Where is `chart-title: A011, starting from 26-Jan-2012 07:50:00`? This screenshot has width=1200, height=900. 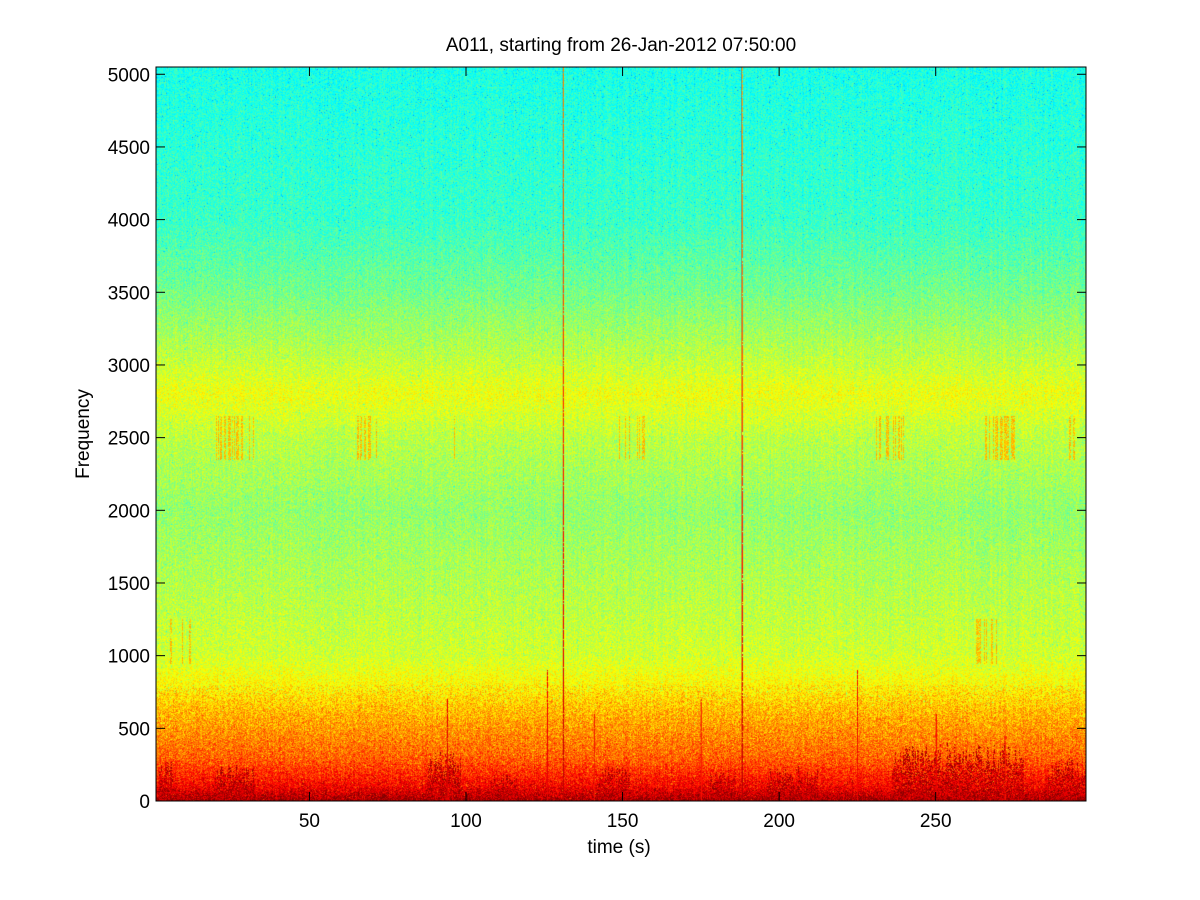
chart-title: A011, starting from 26-Jan-2012 07:50:00 is located at coordinates (621, 45).